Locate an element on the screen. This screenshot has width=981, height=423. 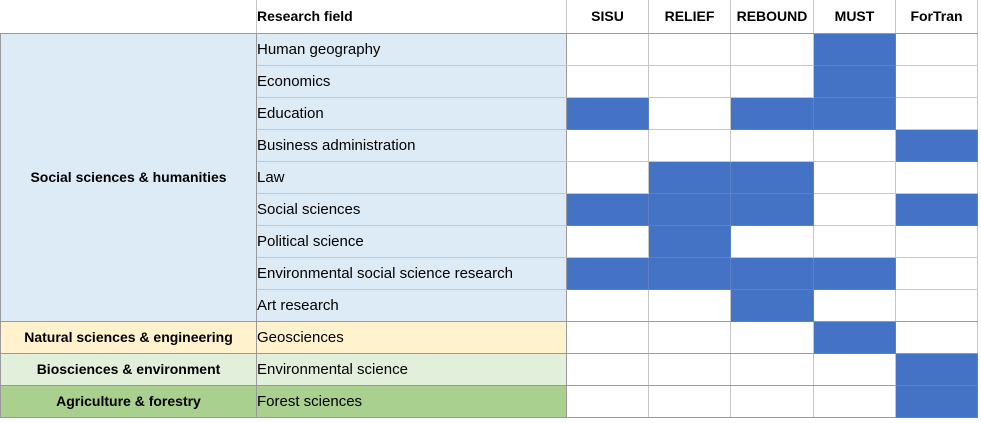
table-row: Political science is located at coordinates (489, 241).